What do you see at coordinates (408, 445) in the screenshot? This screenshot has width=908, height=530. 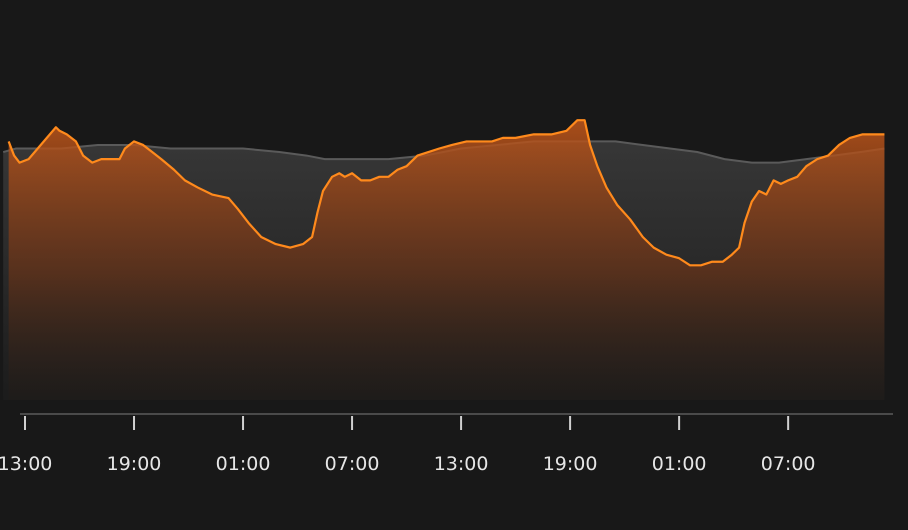 I see `x-axis-ticks: 13:00 19:00 01:00 07:00 13:00 19:00 01:00 07:00` at bounding box center [408, 445].